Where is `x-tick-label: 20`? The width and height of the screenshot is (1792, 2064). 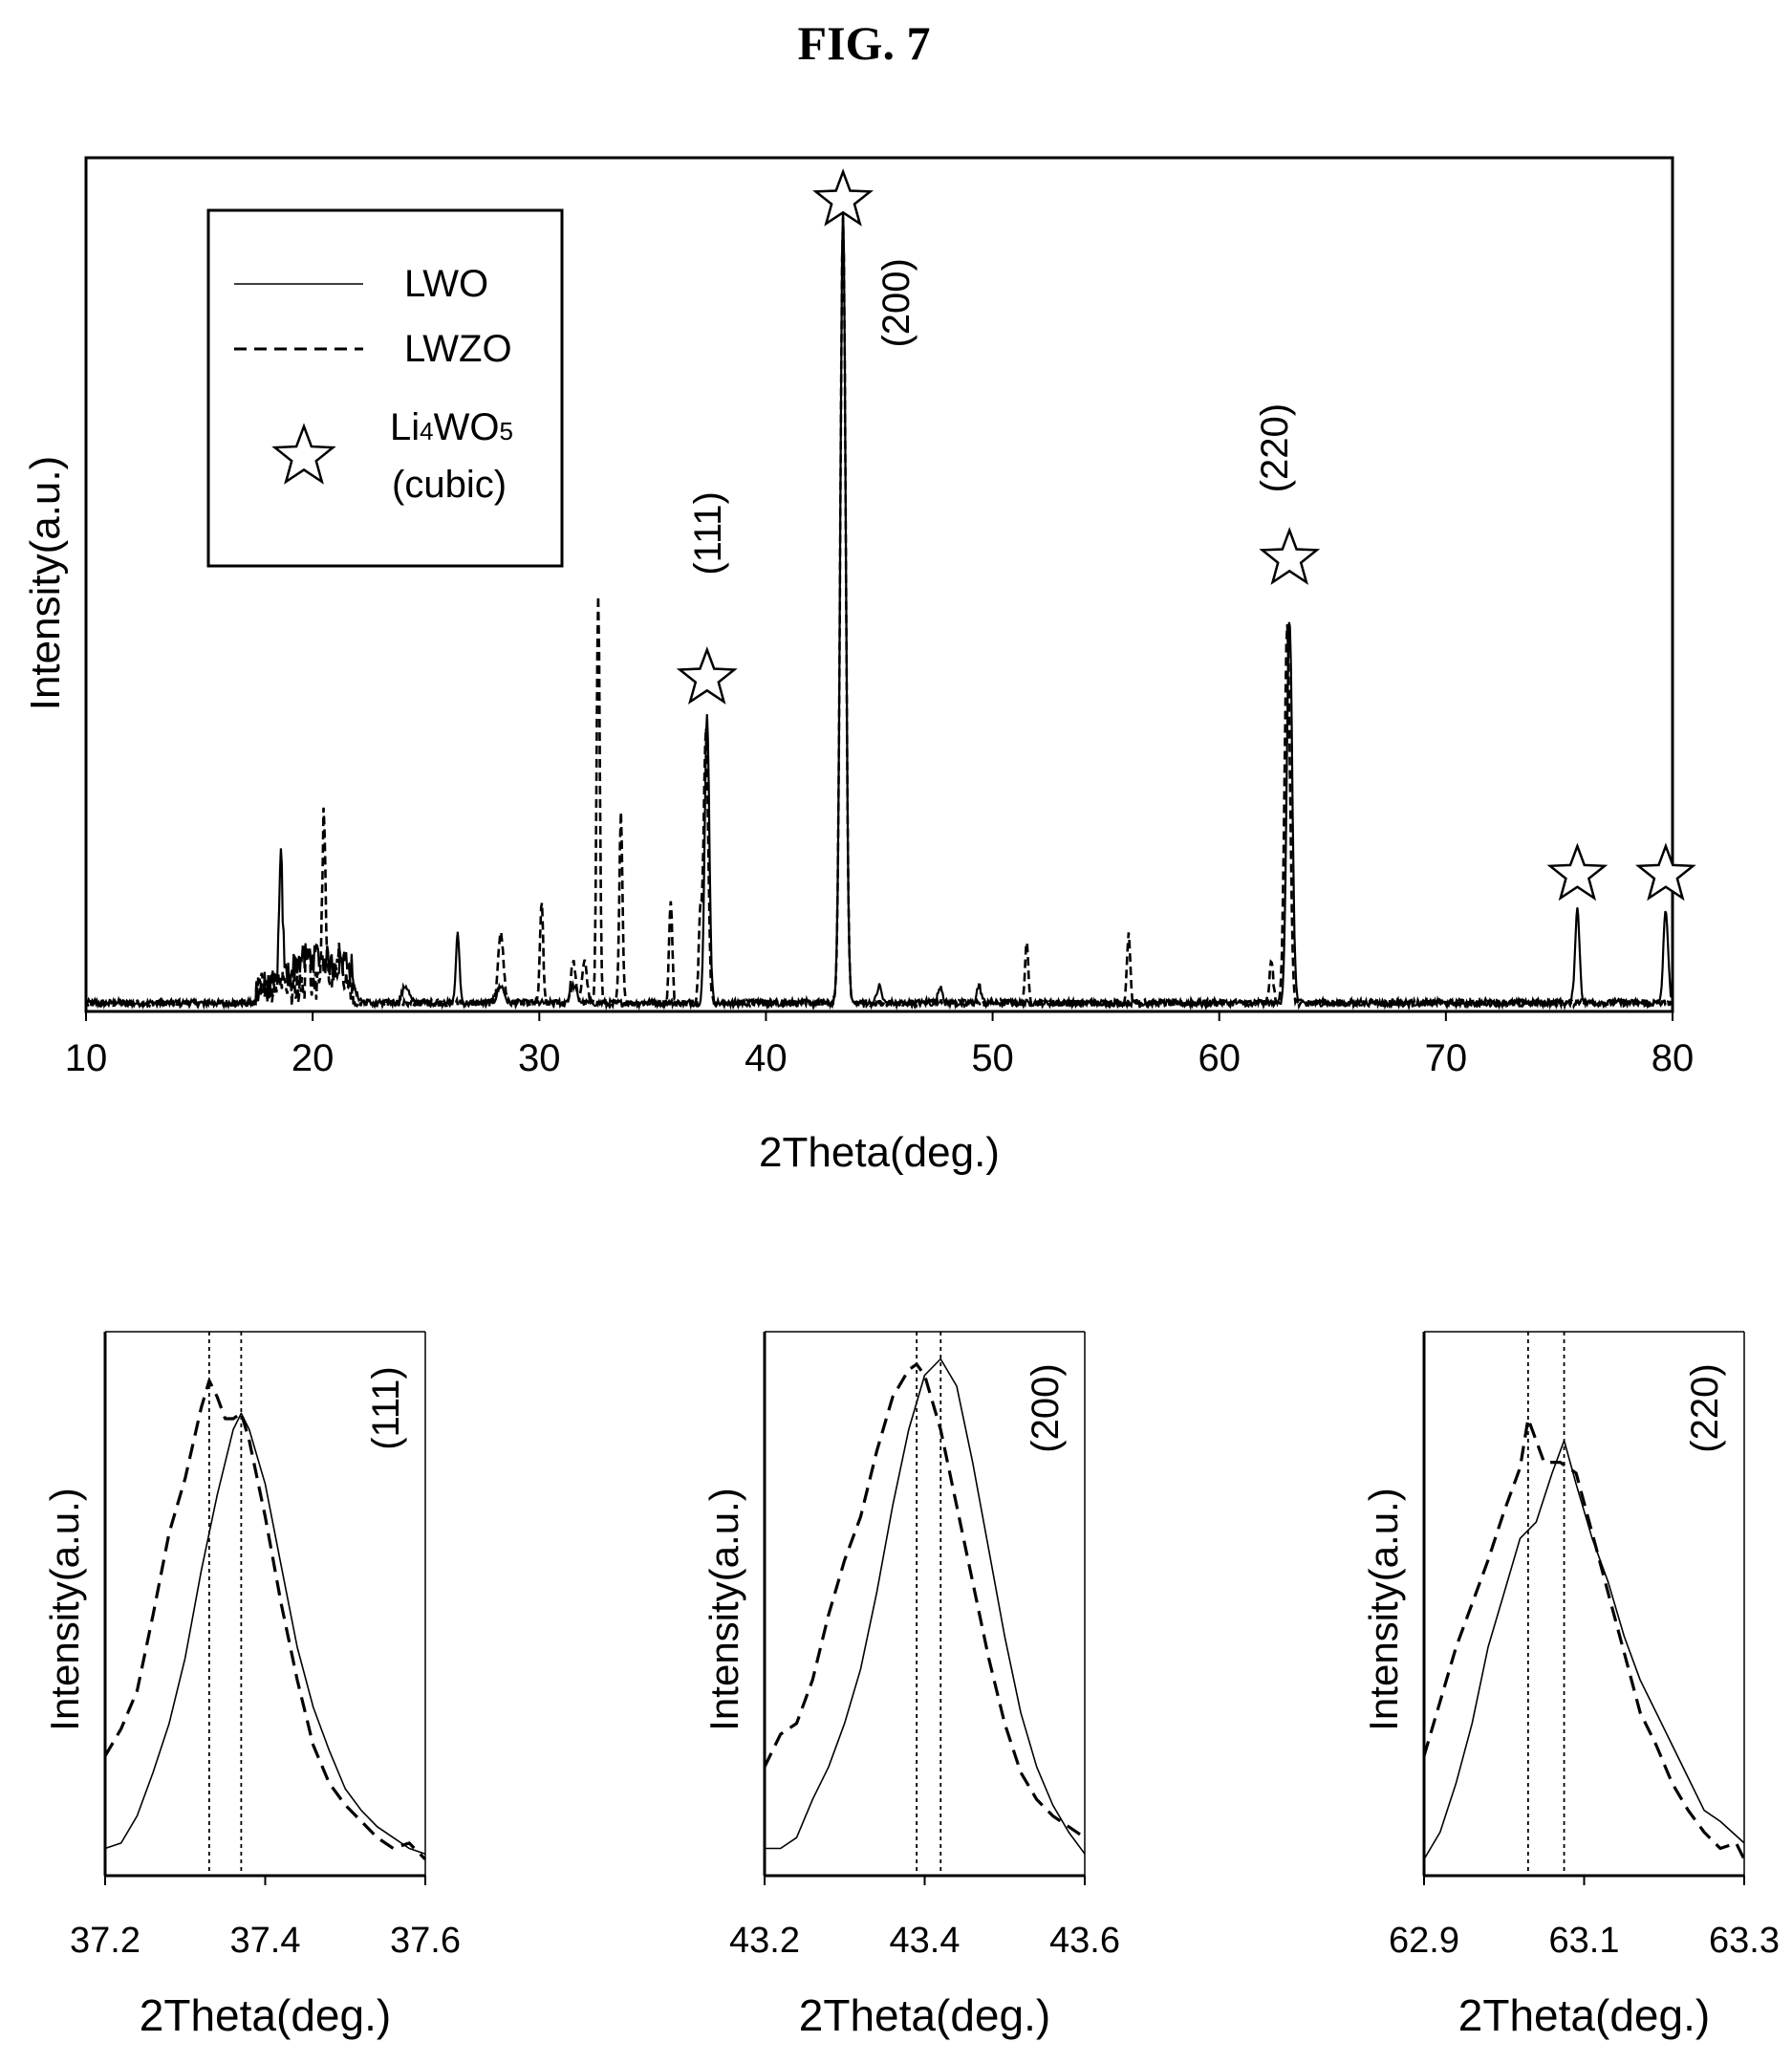 x-tick-label: 20 is located at coordinates (313, 1058).